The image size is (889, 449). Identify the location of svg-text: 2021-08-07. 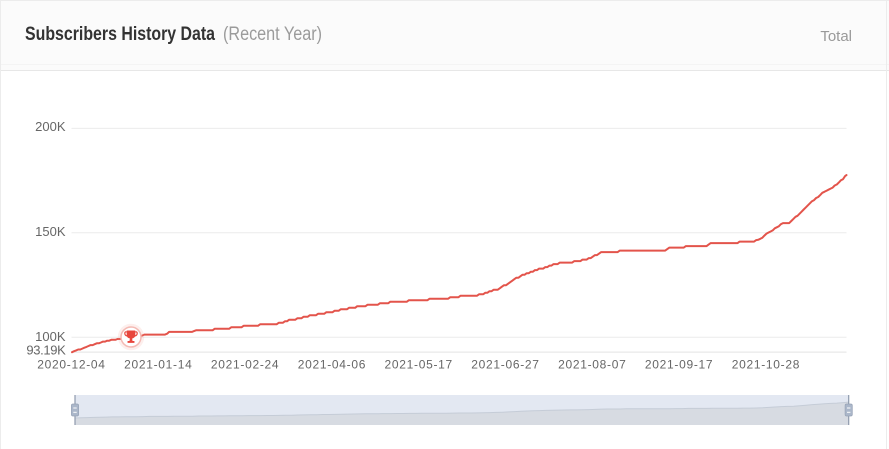
(592, 365).